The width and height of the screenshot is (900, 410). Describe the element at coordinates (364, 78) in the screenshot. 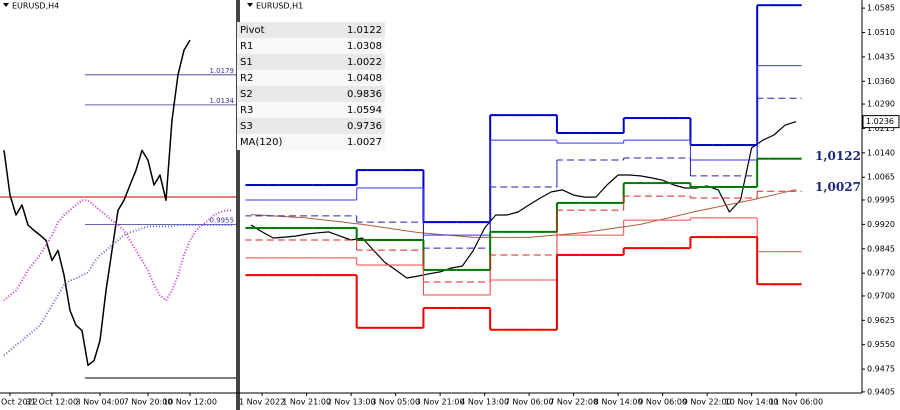

I see `level-value: 1.0408` at that location.